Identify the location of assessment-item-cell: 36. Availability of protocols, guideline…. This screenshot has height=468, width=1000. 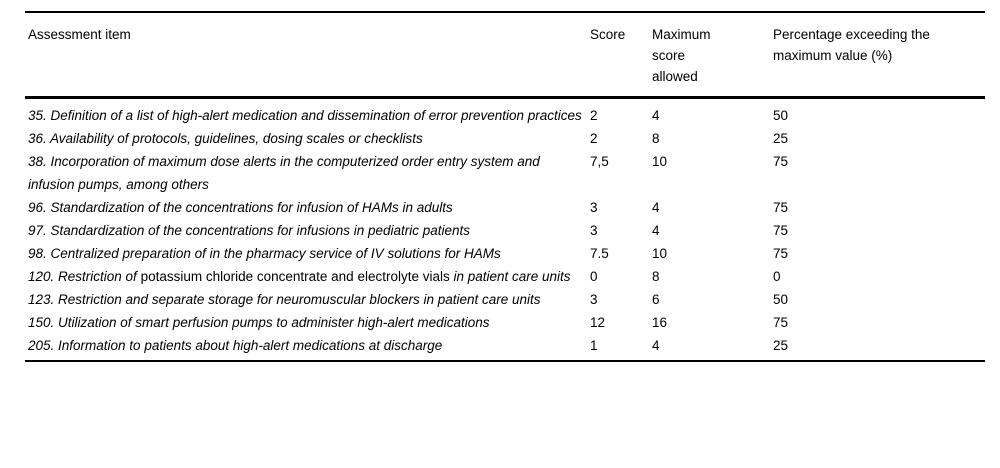
(307, 138).